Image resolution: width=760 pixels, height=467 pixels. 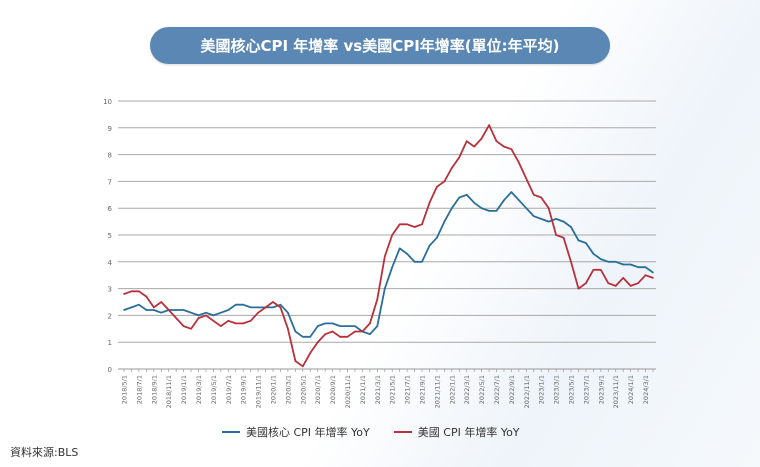 I want to click on y-tick-label: 10, so click(x=107, y=102).